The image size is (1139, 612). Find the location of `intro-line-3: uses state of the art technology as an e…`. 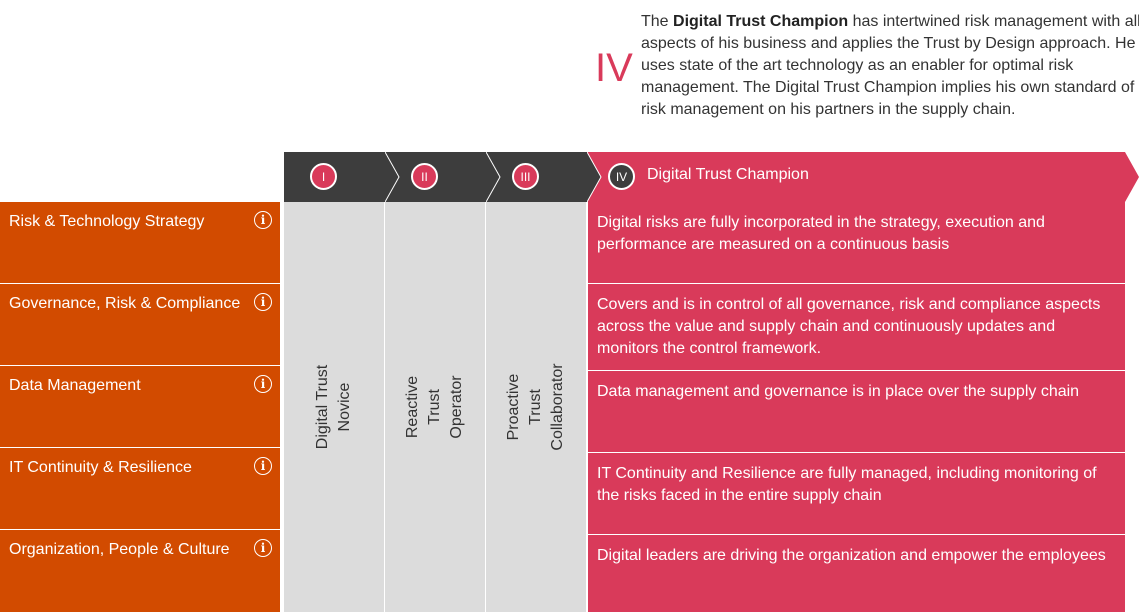

intro-line-3: uses state of the art technology as an e… is located at coordinates (857, 65).